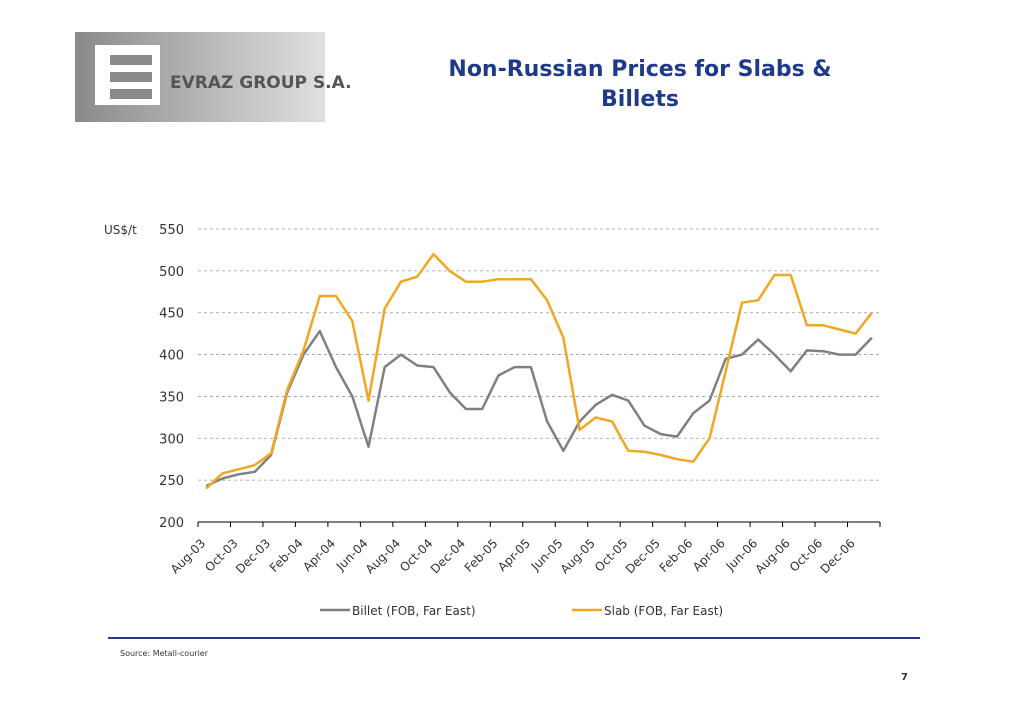  I want to click on x-tick-label: Dec-06, so click(838, 556).